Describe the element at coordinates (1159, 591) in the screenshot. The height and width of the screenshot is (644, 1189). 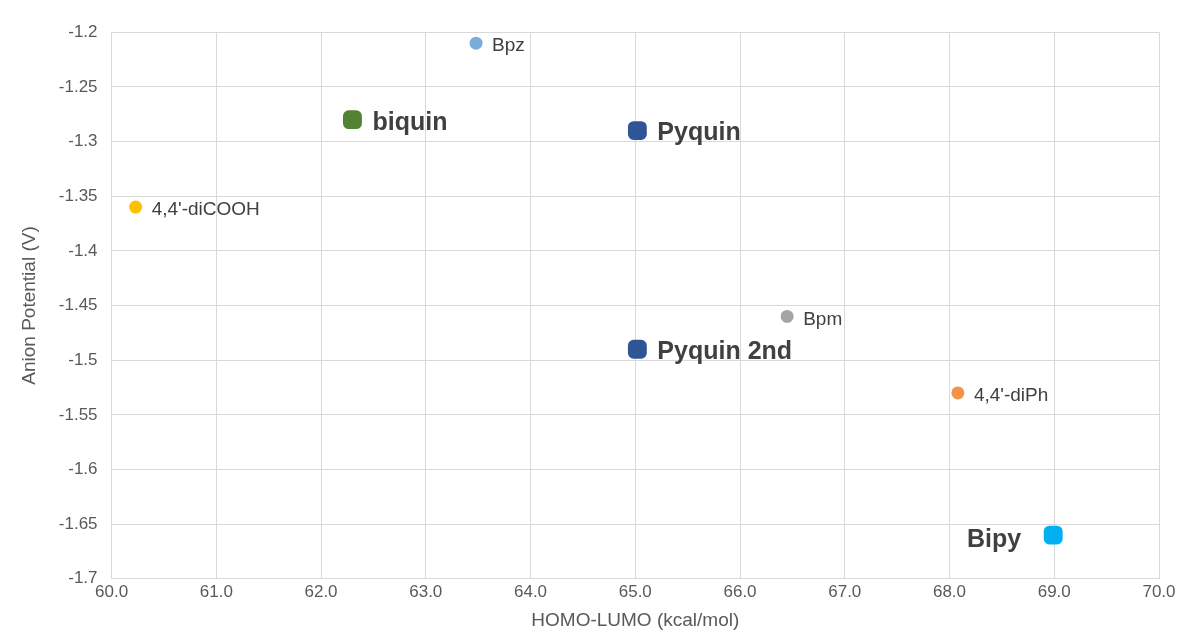
I see `x-tick-label: 70.0` at that location.